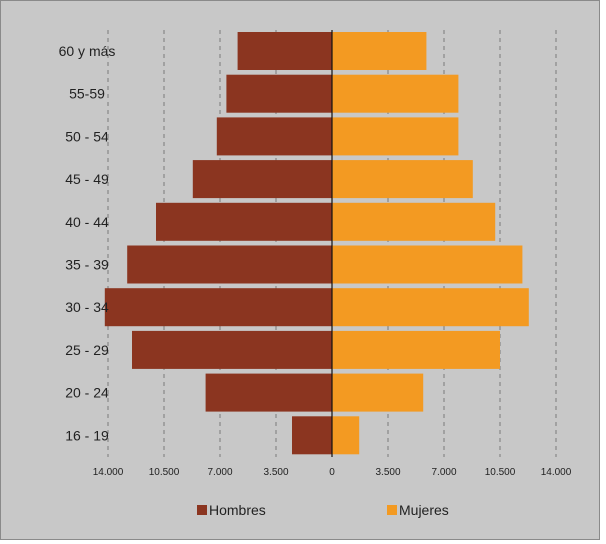  What do you see at coordinates (424, 510) in the screenshot?
I see `legend-label-mujeres: Mujeres` at bounding box center [424, 510].